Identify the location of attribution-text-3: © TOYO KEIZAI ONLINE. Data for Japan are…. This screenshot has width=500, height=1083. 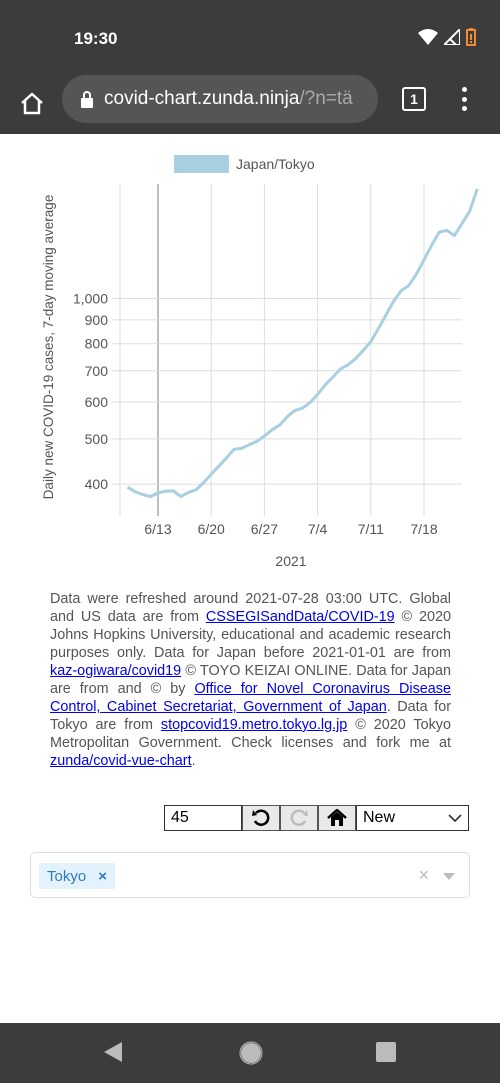
(250, 680).